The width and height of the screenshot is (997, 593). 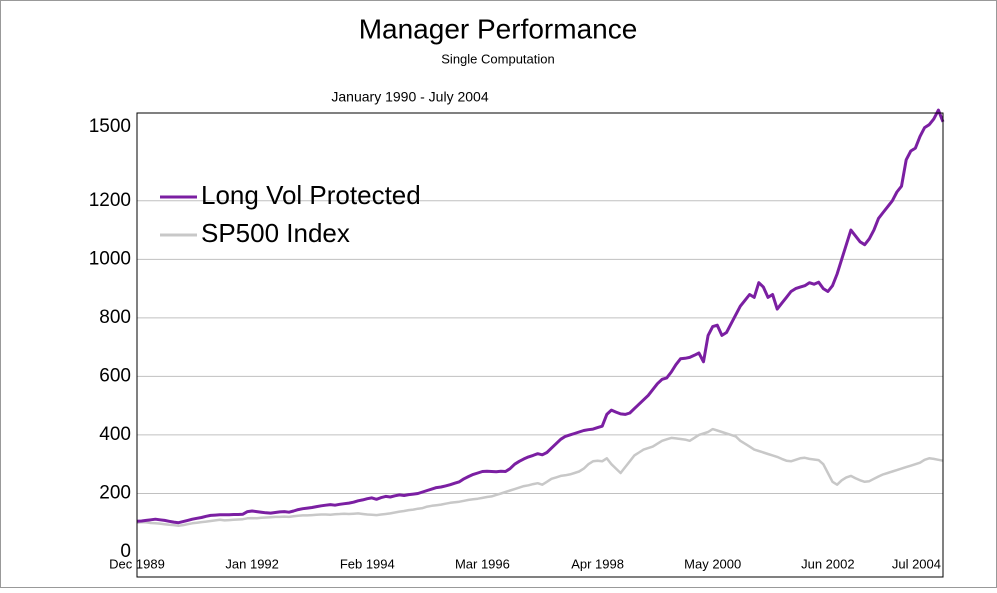 What do you see at coordinates (110, 258) in the screenshot?
I see `y-tick-label: 1000` at bounding box center [110, 258].